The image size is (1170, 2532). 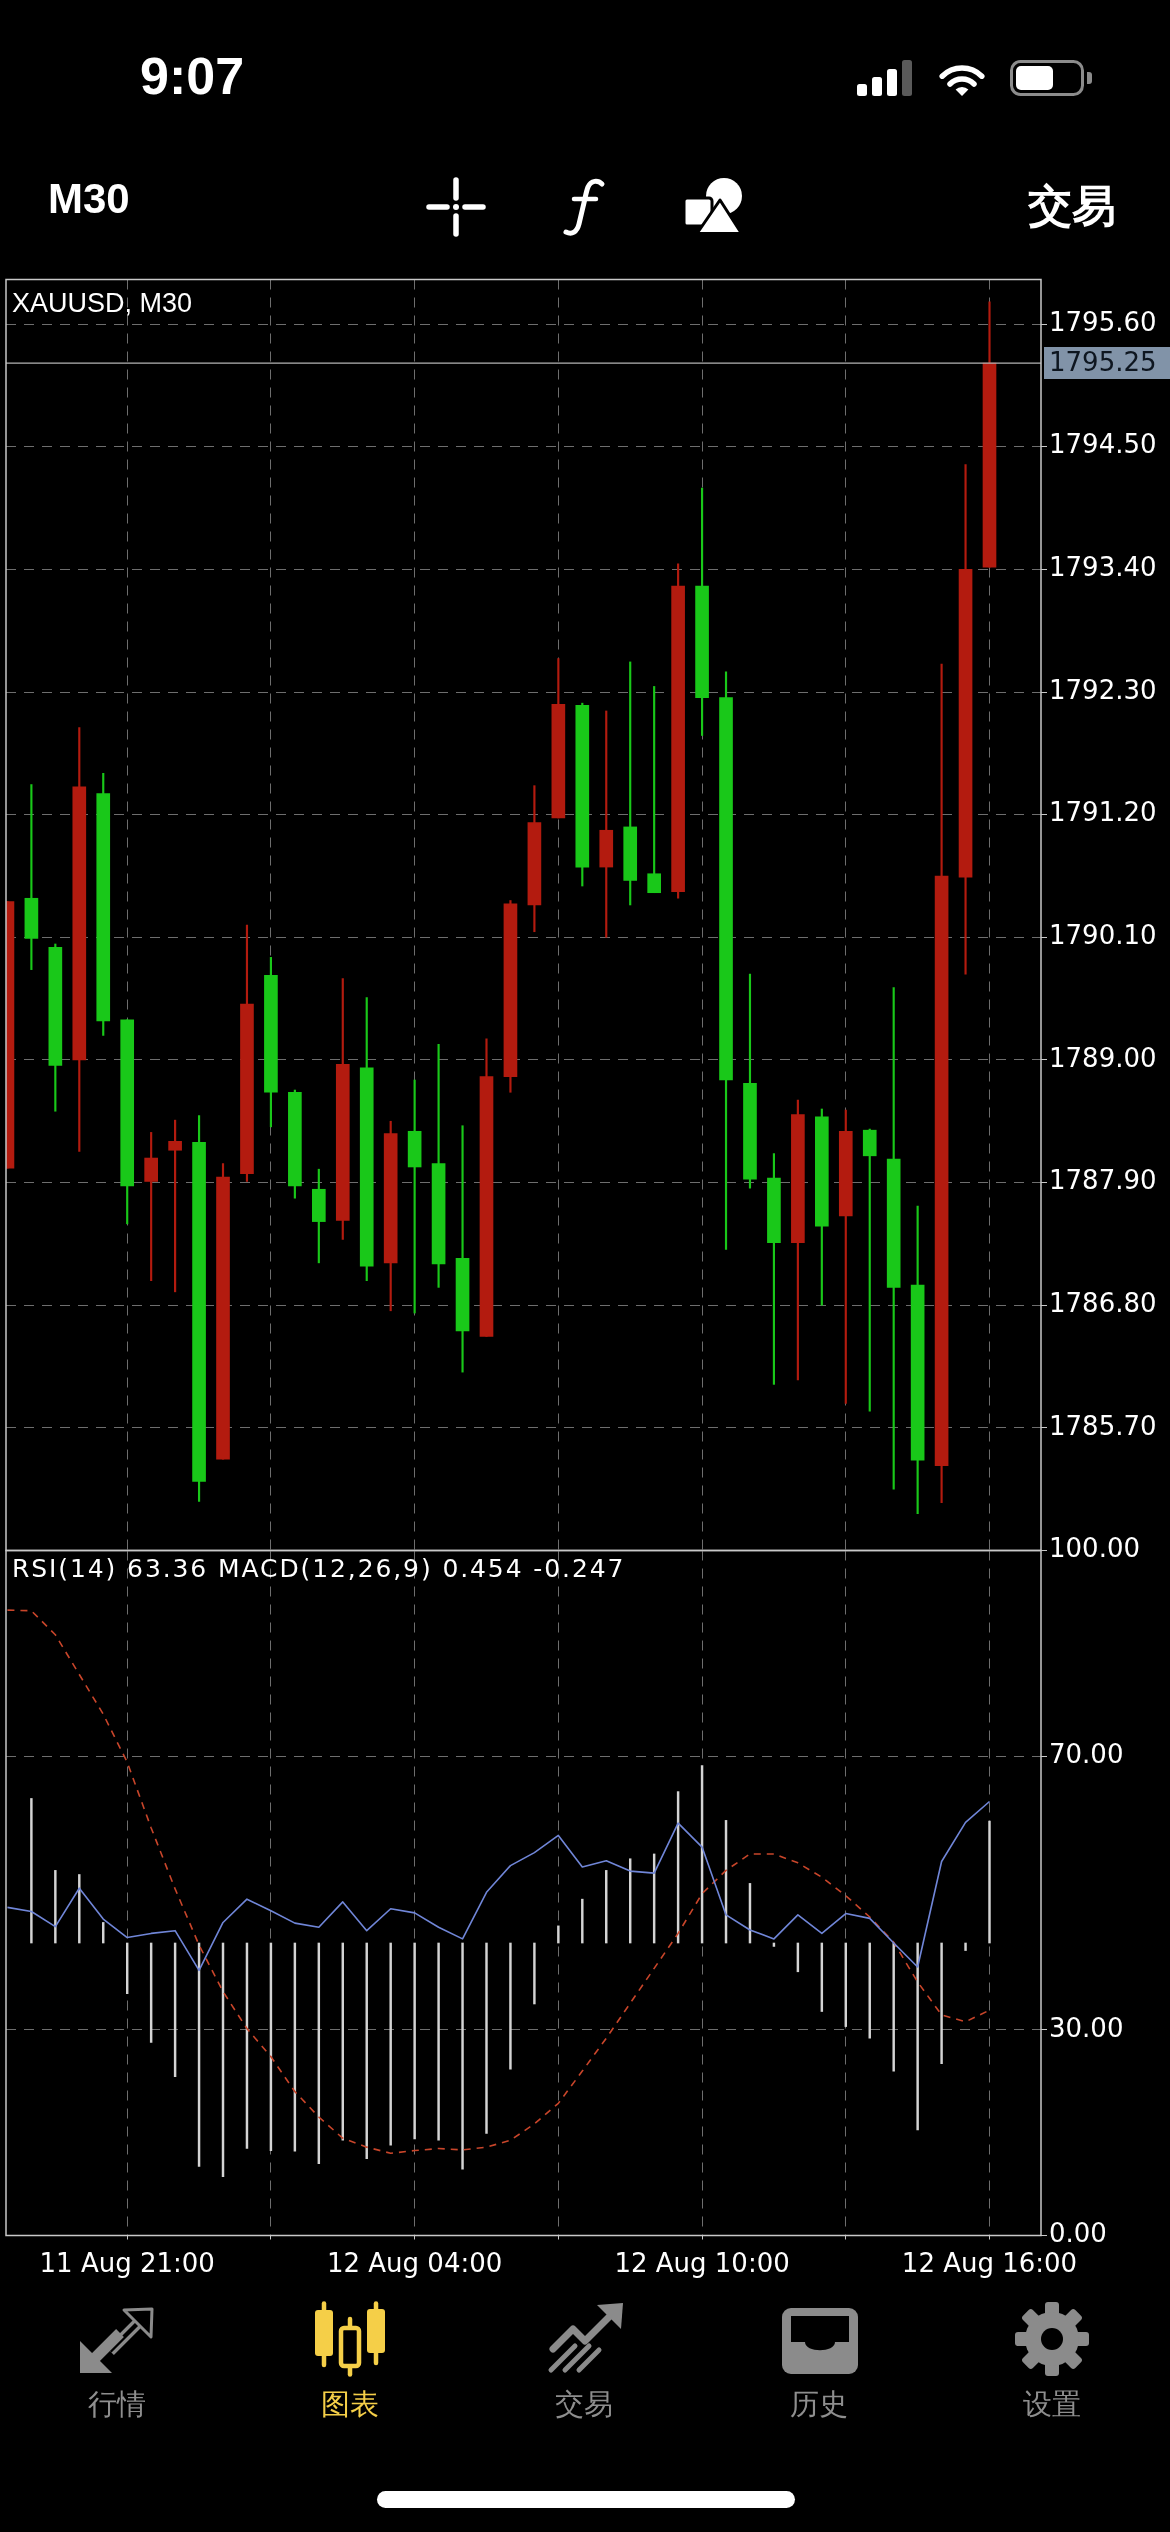 I want to click on y-tick-label: 1795.60, so click(x=1103, y=321).